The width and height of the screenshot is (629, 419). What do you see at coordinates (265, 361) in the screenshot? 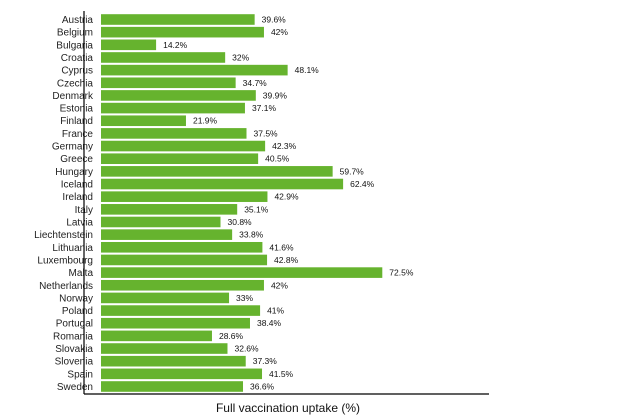
I see `value-label: 37.3%` at bounding box center [265, 361].